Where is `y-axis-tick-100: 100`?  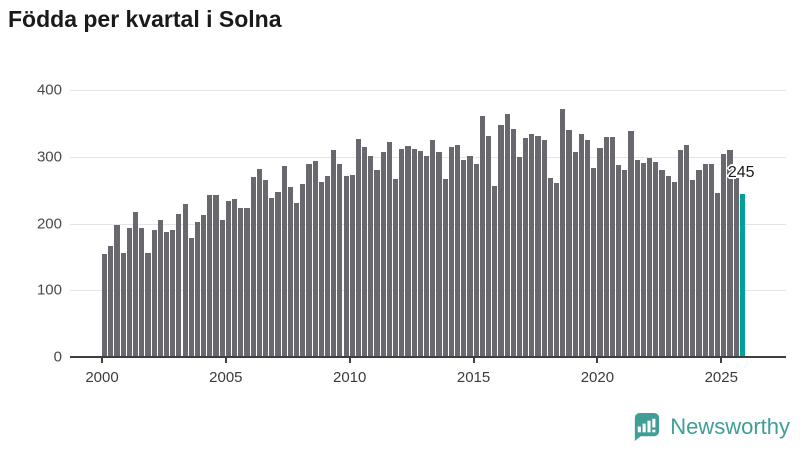
y-axis-tick-100: 100 is located at coordinates (49, 290).